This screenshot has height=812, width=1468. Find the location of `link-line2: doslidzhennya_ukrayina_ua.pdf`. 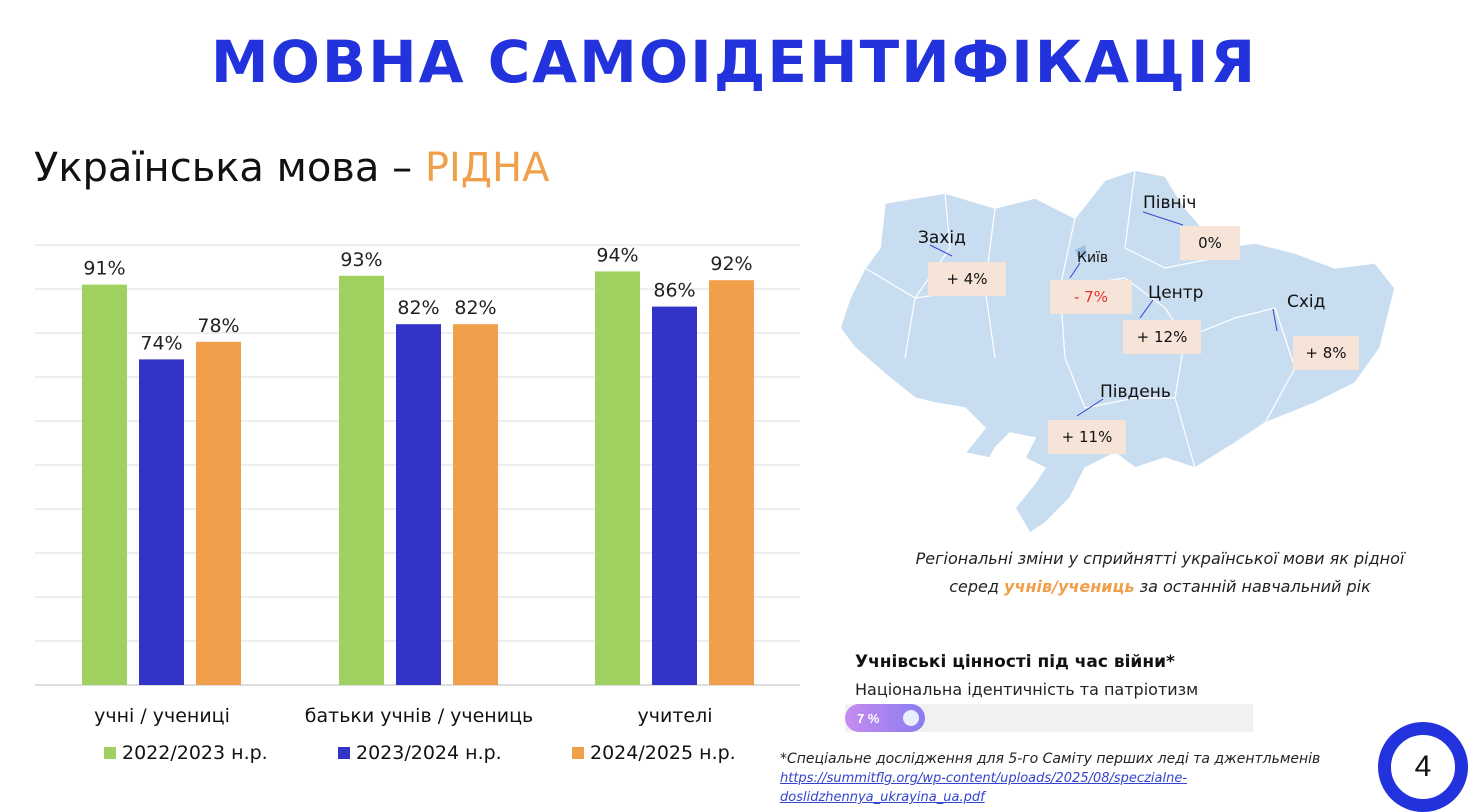

link-line2: doslidzhennya_ukrayina_ua.pdf is located at coordinates (882, 797).